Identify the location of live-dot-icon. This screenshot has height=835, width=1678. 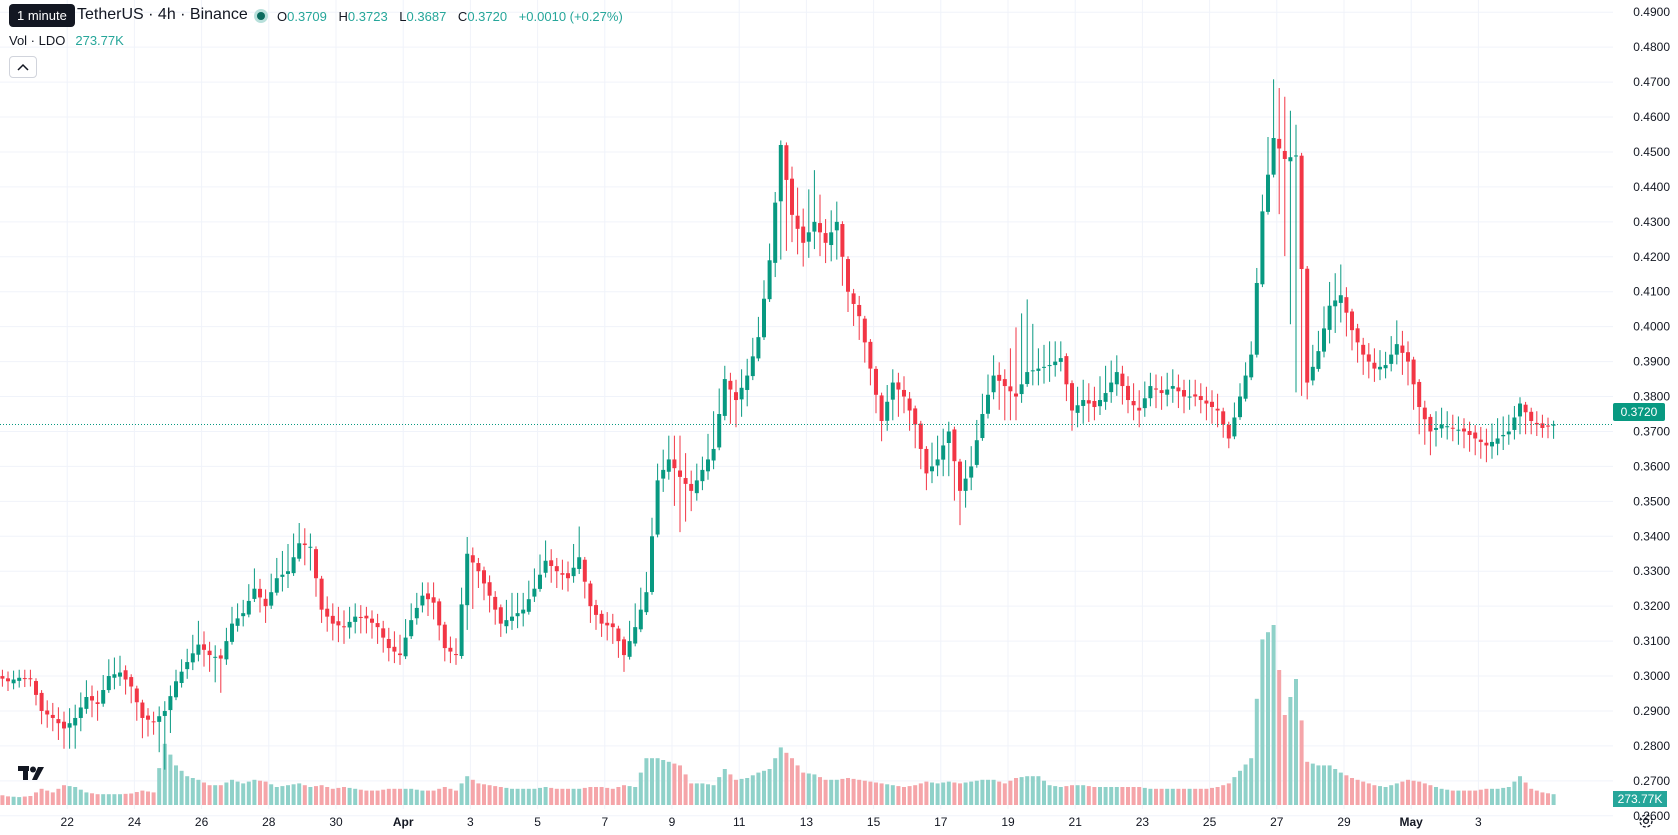
(261, 16).